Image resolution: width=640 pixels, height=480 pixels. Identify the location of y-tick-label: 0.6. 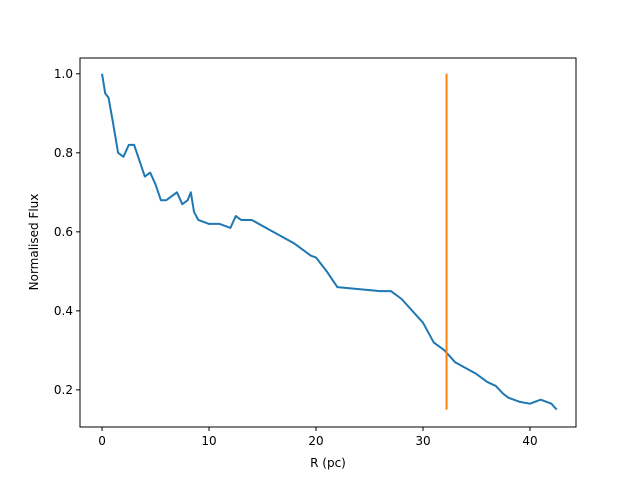
(63, 232).